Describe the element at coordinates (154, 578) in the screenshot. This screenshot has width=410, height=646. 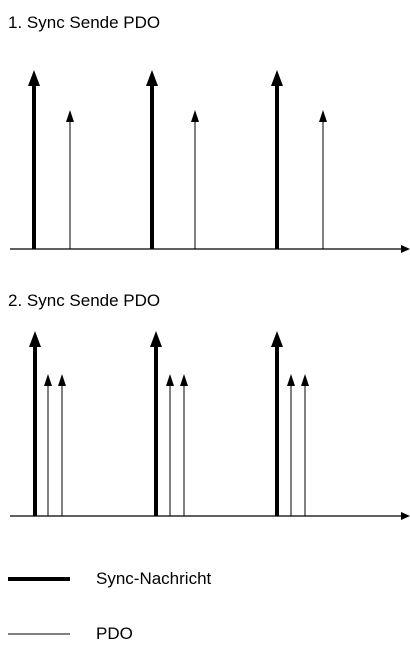
I see `legend-sync-label: Sync-Nachricht` at that location.